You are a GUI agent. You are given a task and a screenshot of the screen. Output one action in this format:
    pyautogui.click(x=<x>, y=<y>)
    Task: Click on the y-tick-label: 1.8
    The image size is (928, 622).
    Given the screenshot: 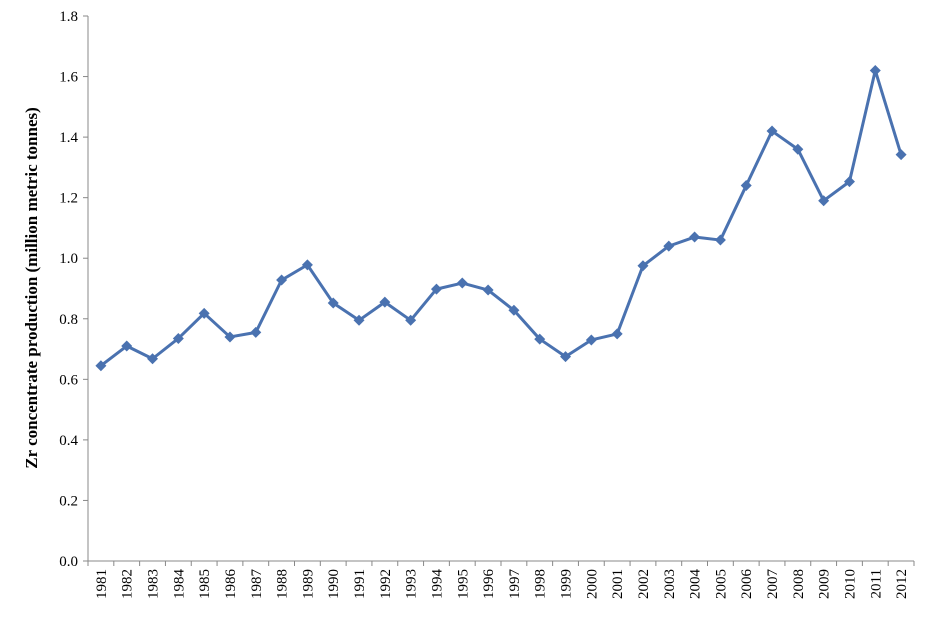 What is the action you would take?
    pyautogui.click(x=68, y=17)
    